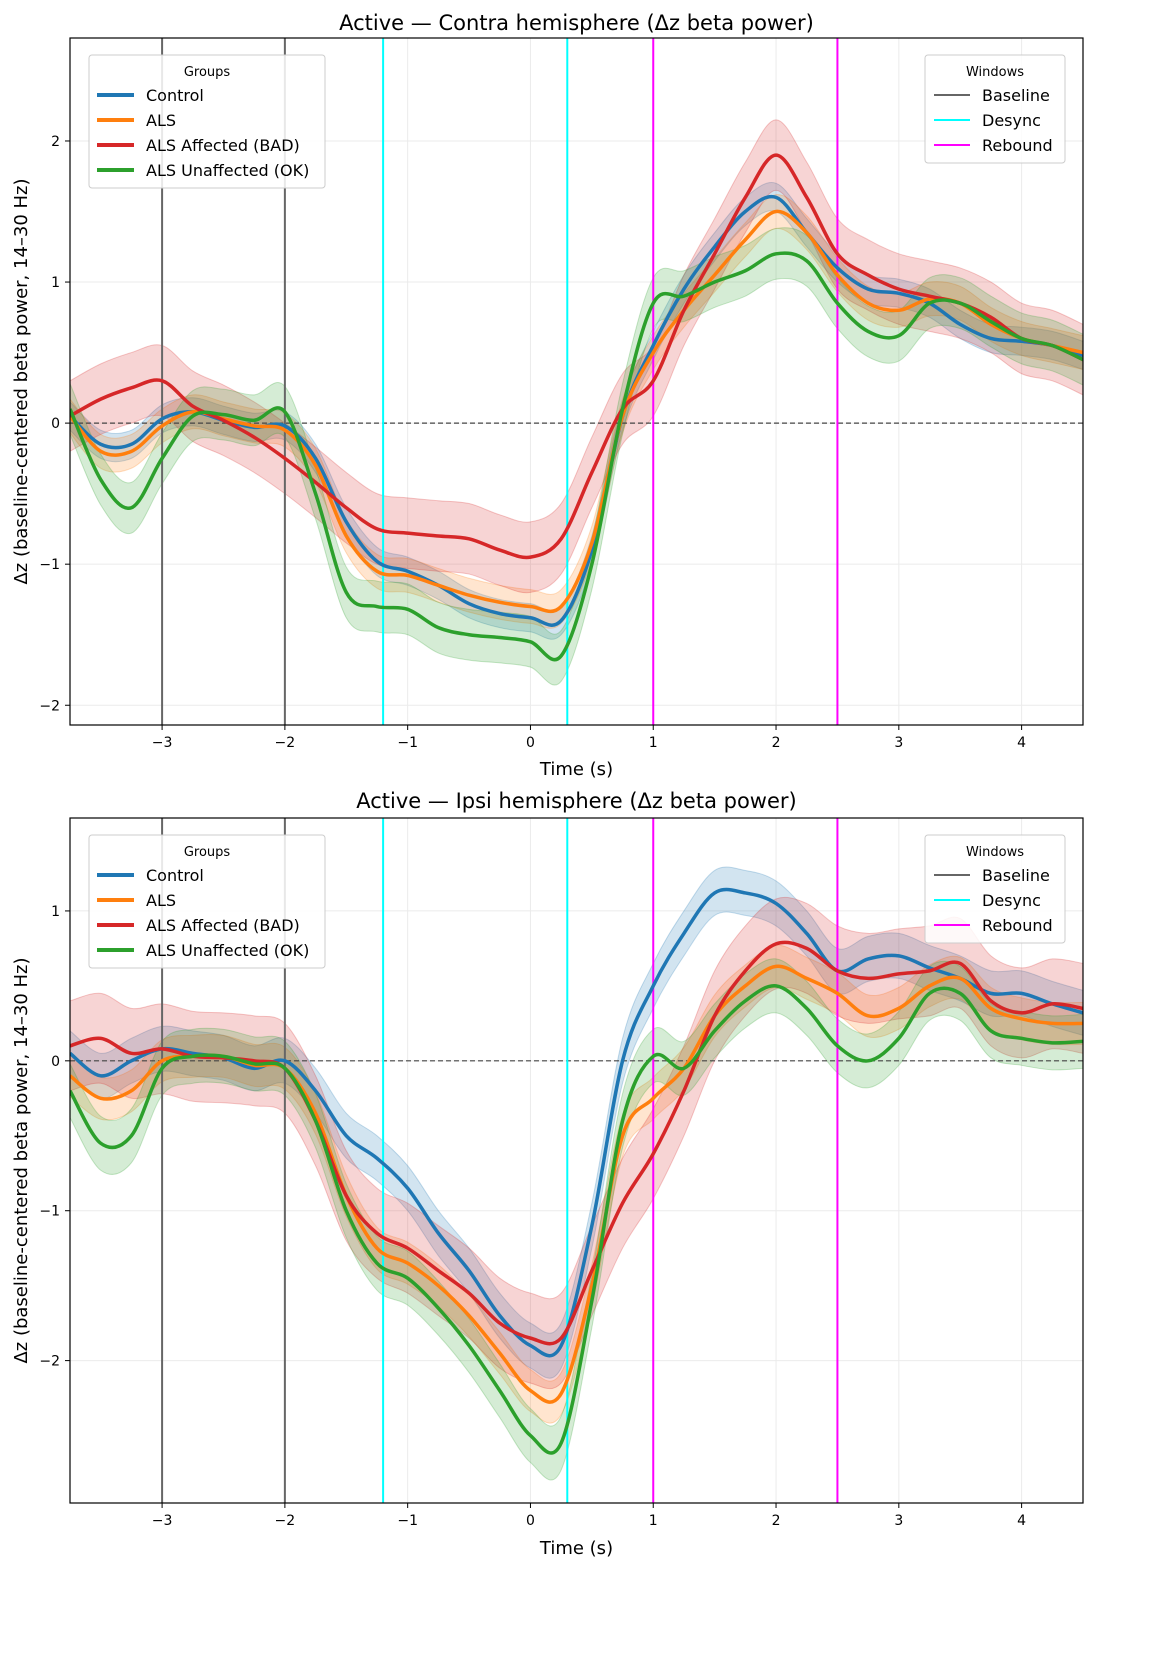 This screenshot has height=1667, width=1169. I want to click on y-tick-label: 2, so click(55, 142).